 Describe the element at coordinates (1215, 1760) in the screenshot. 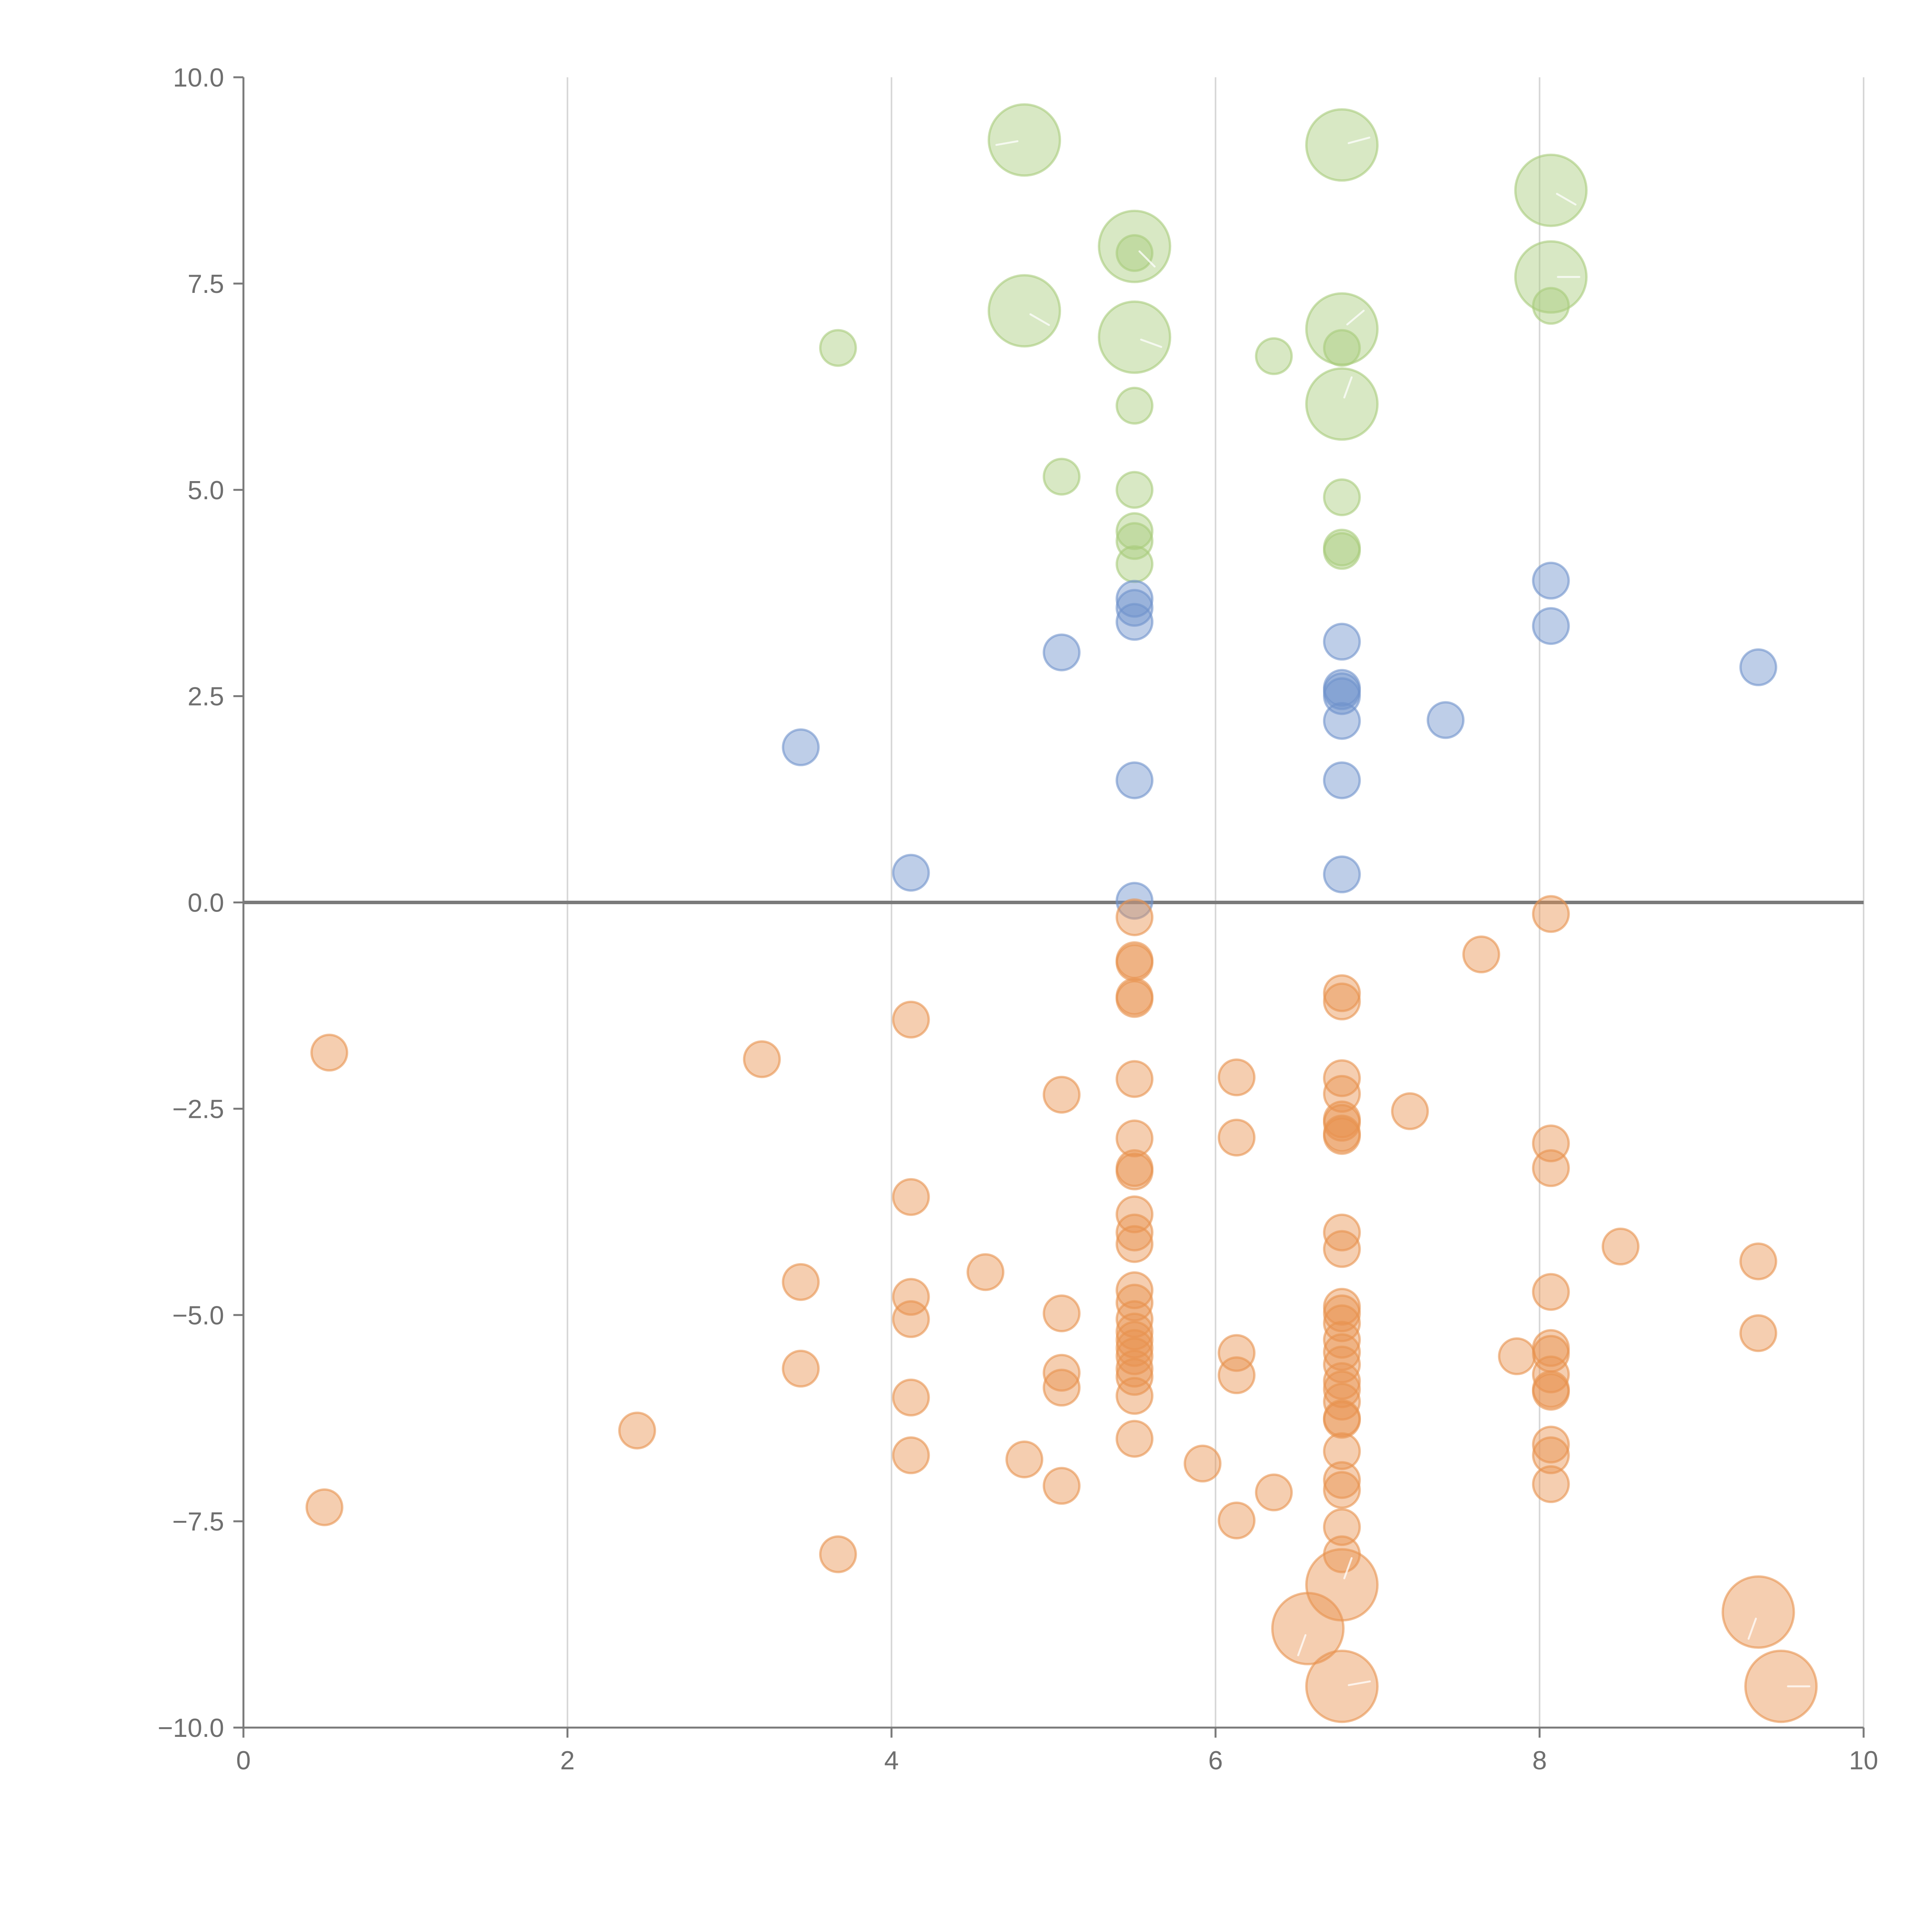

I see `x-tick-label-3: 6` at that location.